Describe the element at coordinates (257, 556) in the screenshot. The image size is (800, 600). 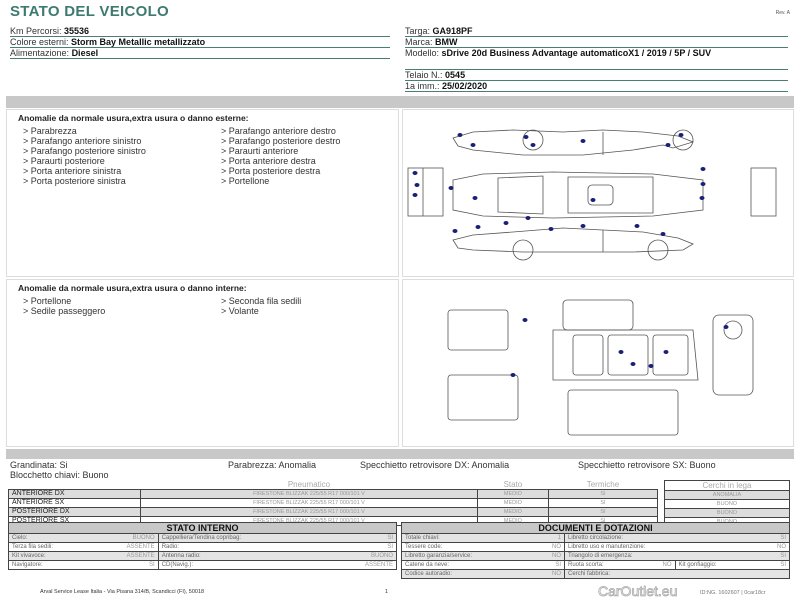
I see `field-label: Antenna radio:` at that location.